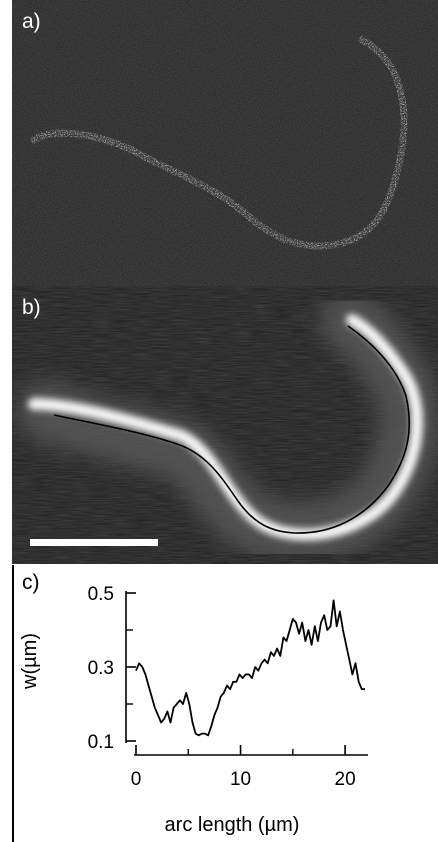  What do you see at coordinates (30, 661) in the screenshot?
I see `y-axis-label: w(µm)` at bounding box center [30, 661].